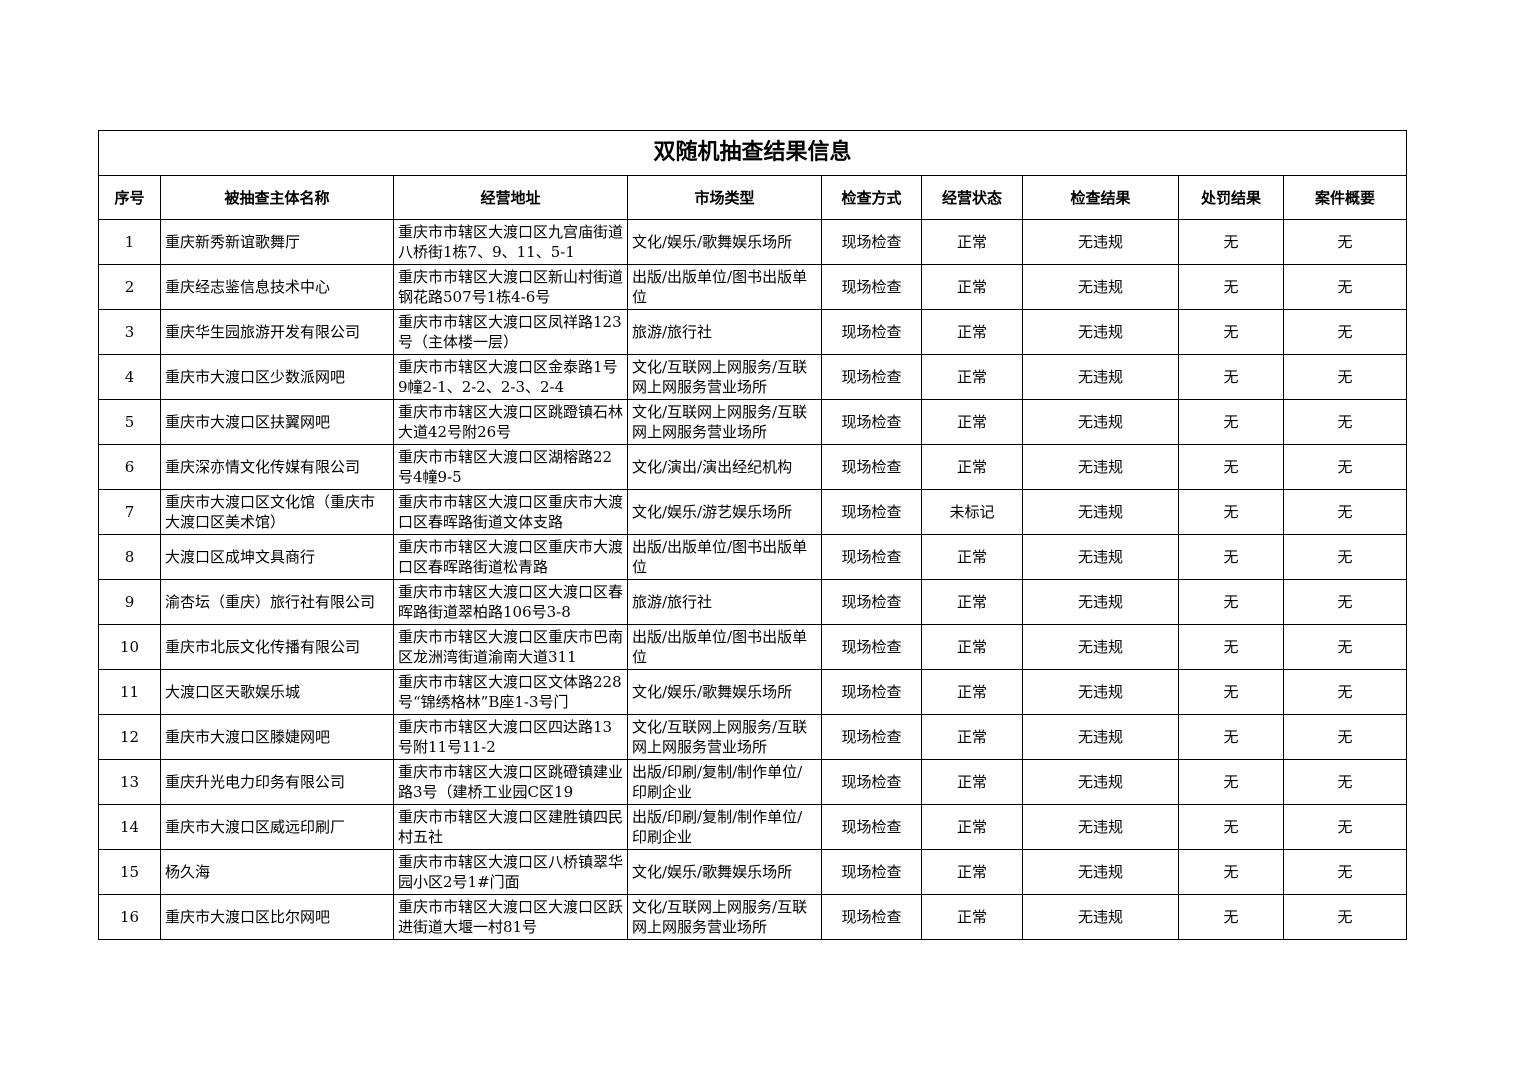 The image size is (1519, 1074). I want to click on cell-text: 重庆市市辖区大渡口区建胜镇四民村五社, so click(510, 827).